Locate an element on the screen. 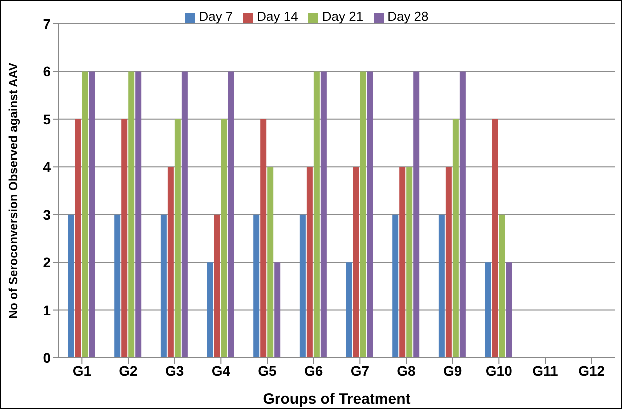  x-tick-label: G7 is located at coordinates (360, 370).